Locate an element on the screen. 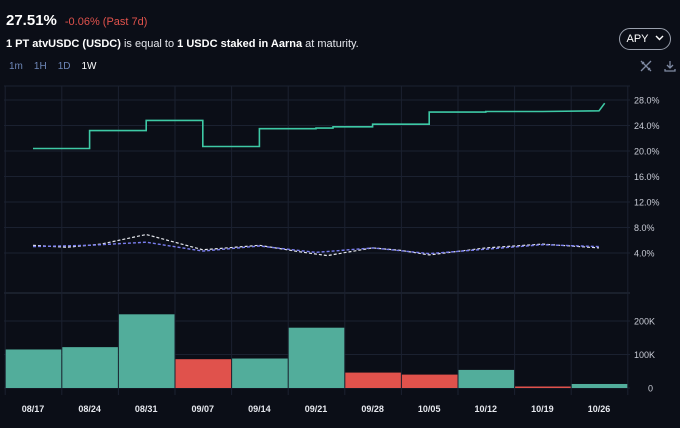 This screenshot has width=680, height=428. pt-token-name: 1 PT atvUSDC (USDC) is located at coordinates (63, 44).